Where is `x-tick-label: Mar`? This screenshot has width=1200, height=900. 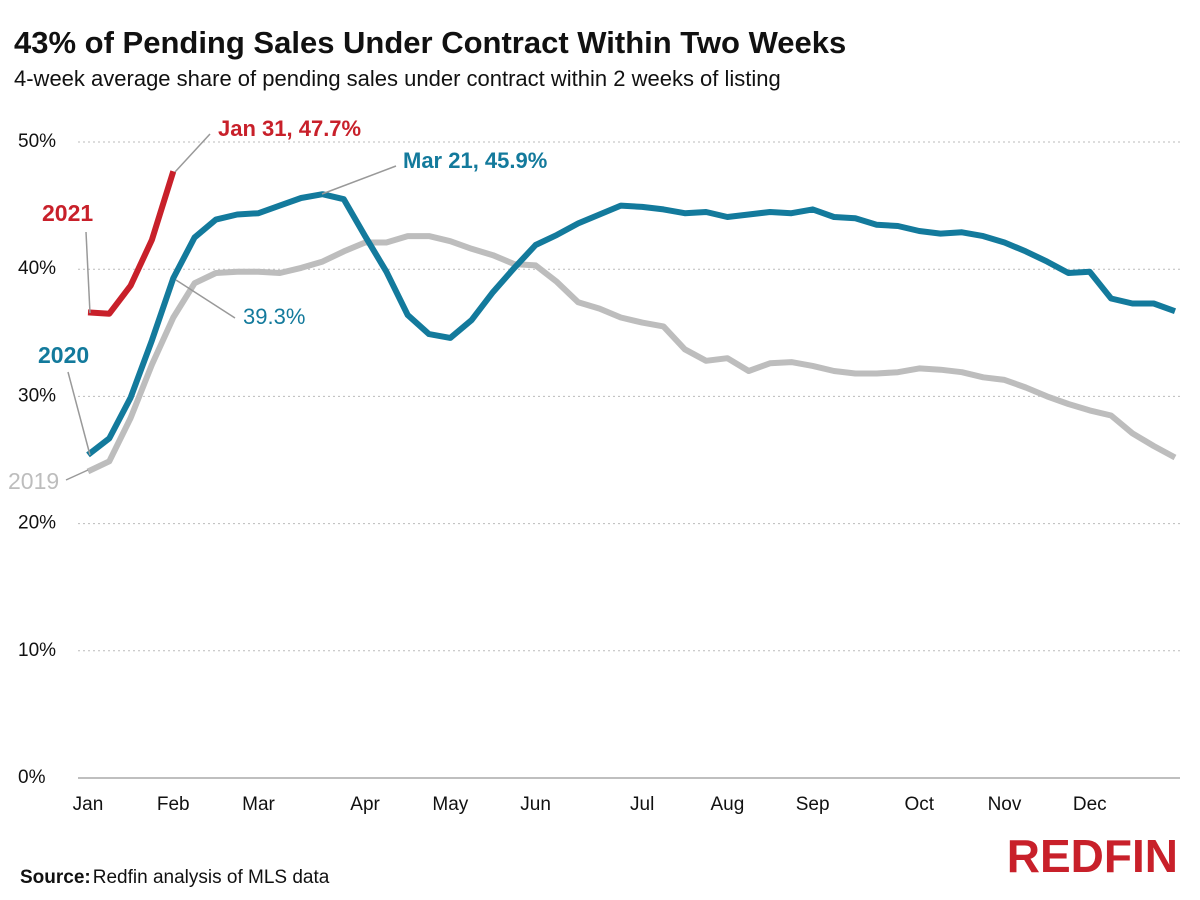 x-tick-label: Mar is located at coordinates (258, 804).